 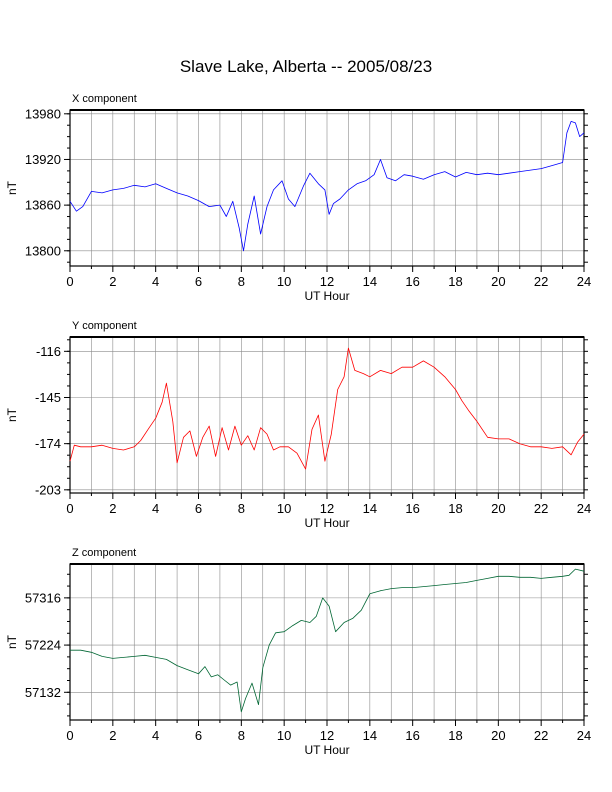 I want to click on y-tick-label: 57224, so click(x=43, y=645).